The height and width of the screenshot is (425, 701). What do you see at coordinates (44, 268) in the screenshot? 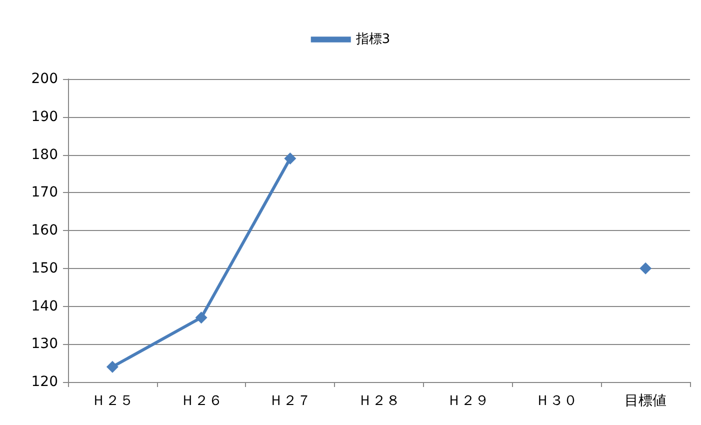
I see `y-tick-label: 150` at bounding box center [44, 268].